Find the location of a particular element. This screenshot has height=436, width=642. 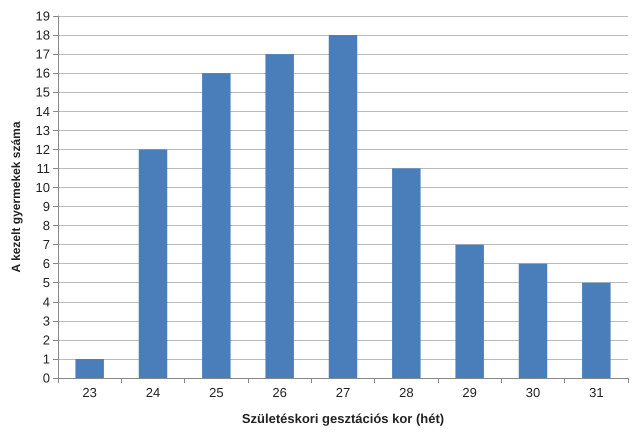

y-tick-label: 15 is located at coordinates (43, 92).